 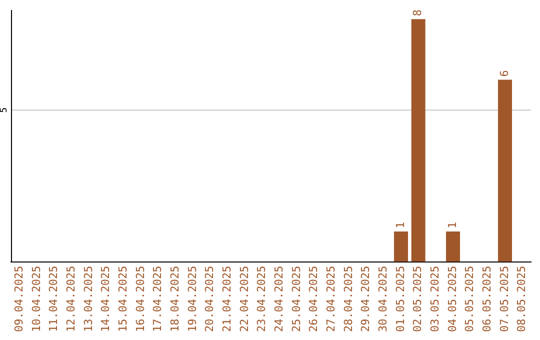 I want to click on x-tick-label: 06.05.2025, so click(x=487, y=299).